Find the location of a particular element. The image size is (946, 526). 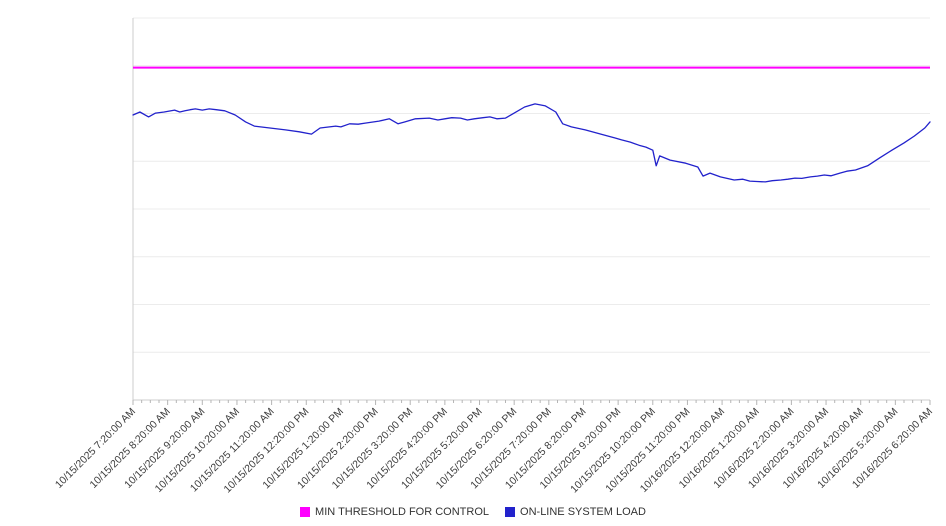

legend-swatch-blue-icon is located at coordinates (510, 512).